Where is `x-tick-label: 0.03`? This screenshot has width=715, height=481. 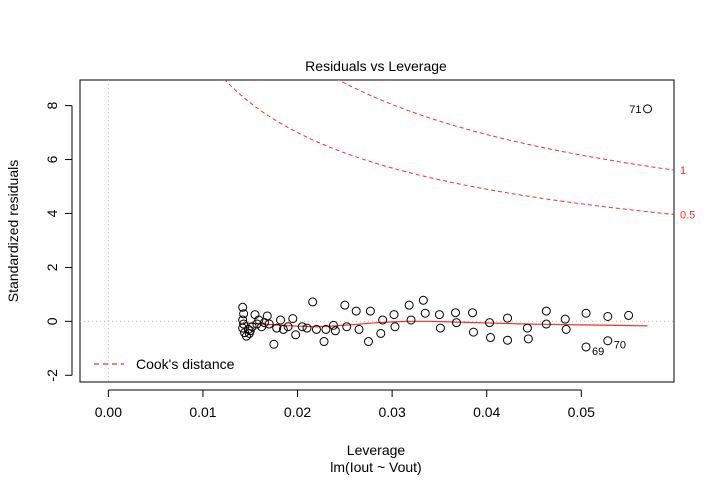
x-tick-label: 0.03 is located at coordinates (392, 412).